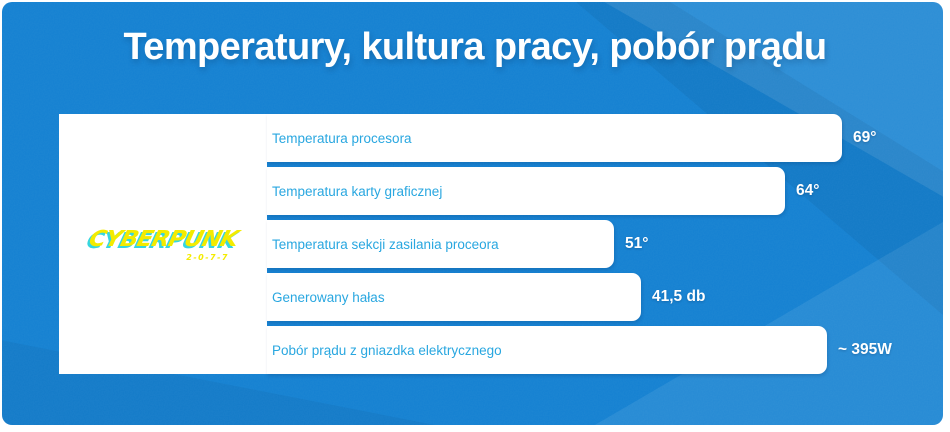  I want to click on bar-value-label: 69°, so click(865, 137).